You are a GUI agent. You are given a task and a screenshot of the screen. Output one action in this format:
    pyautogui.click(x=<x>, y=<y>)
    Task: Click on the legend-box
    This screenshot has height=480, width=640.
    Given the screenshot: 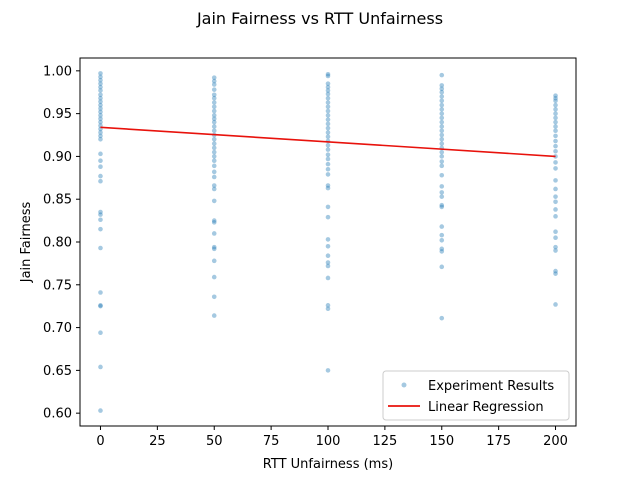 What is the action you would take?
    pyautogui.click(x=476, y=395)
    